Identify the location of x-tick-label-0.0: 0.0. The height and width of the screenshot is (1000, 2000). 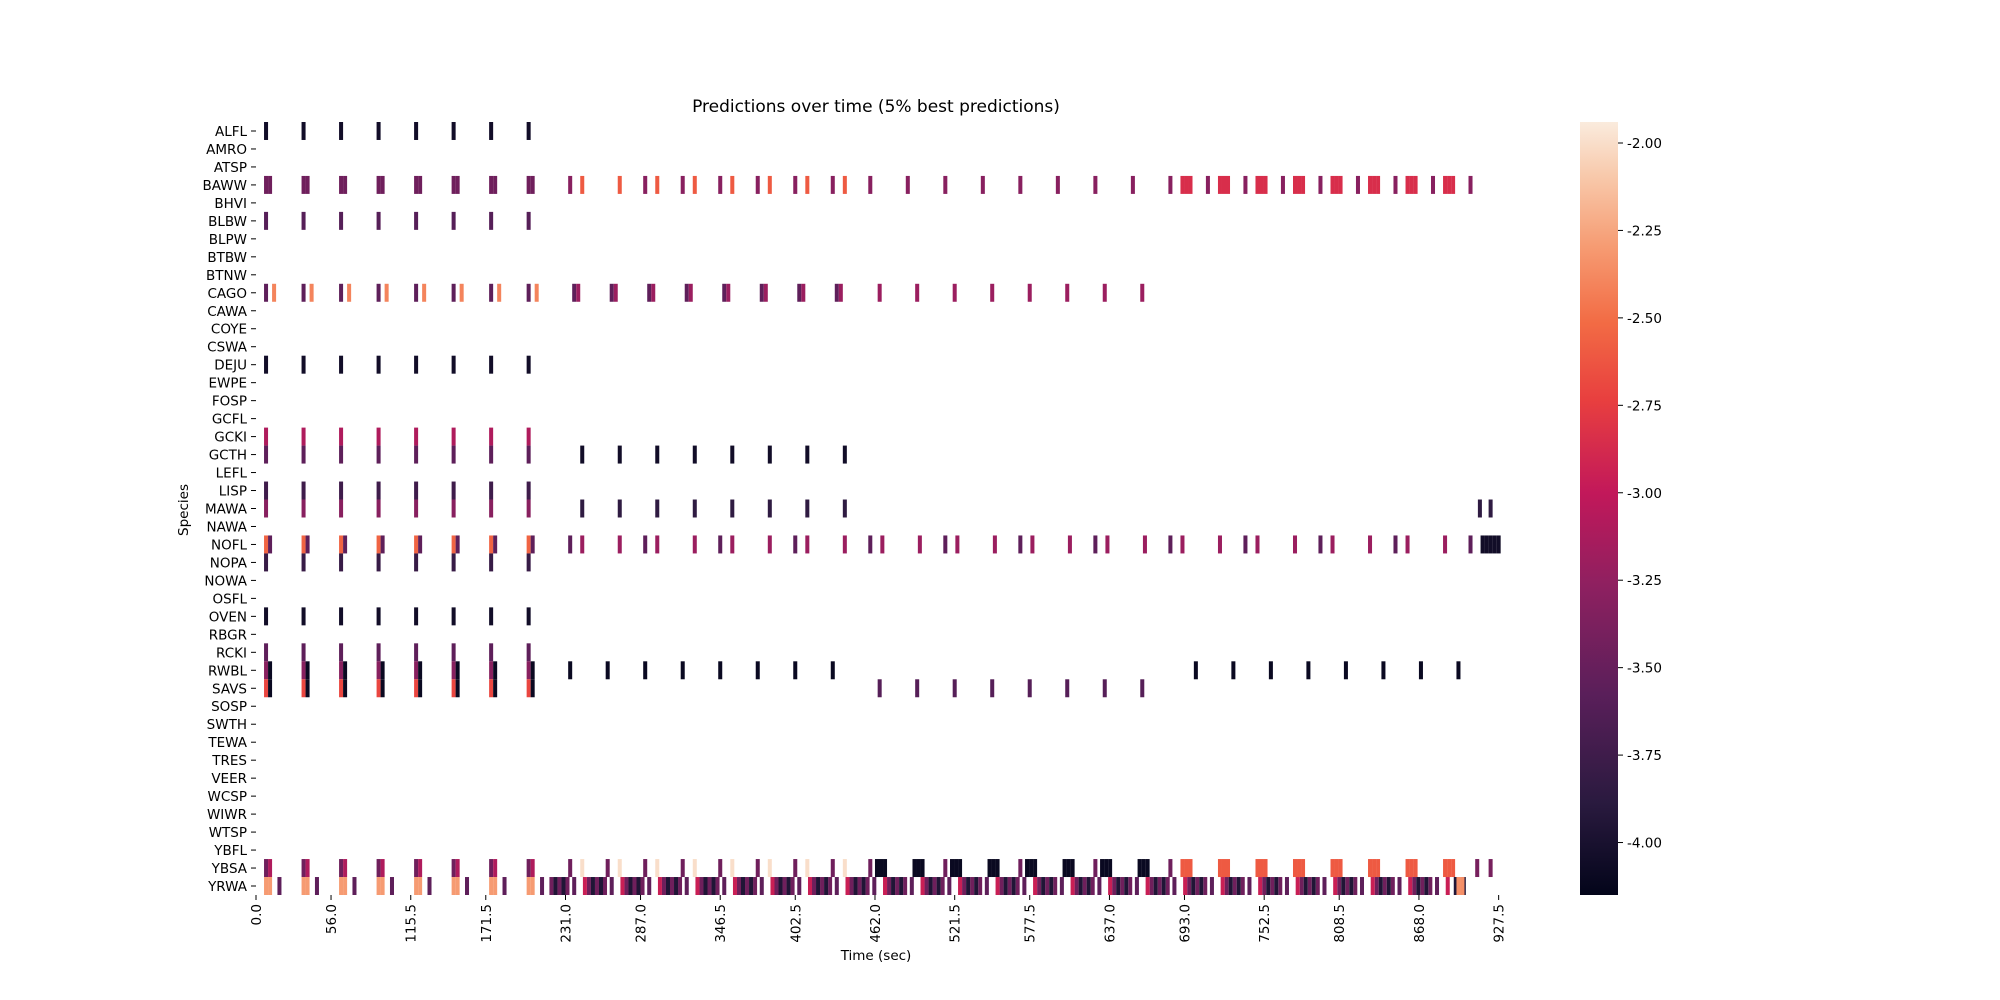
(257, 914).